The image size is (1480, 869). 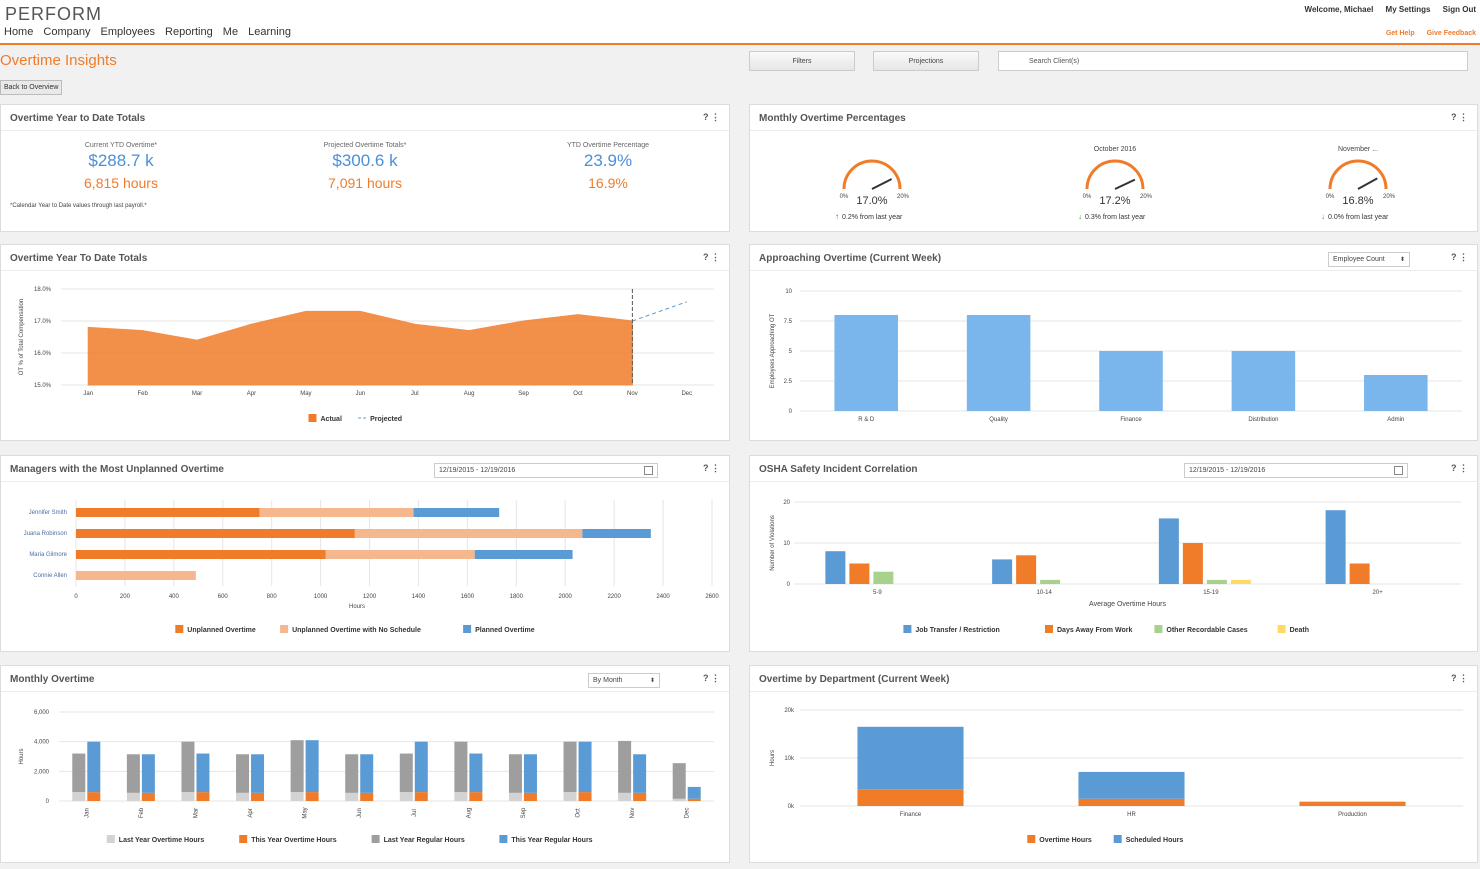 I want to click on nav-home: Home, so click(x=19, y=32).